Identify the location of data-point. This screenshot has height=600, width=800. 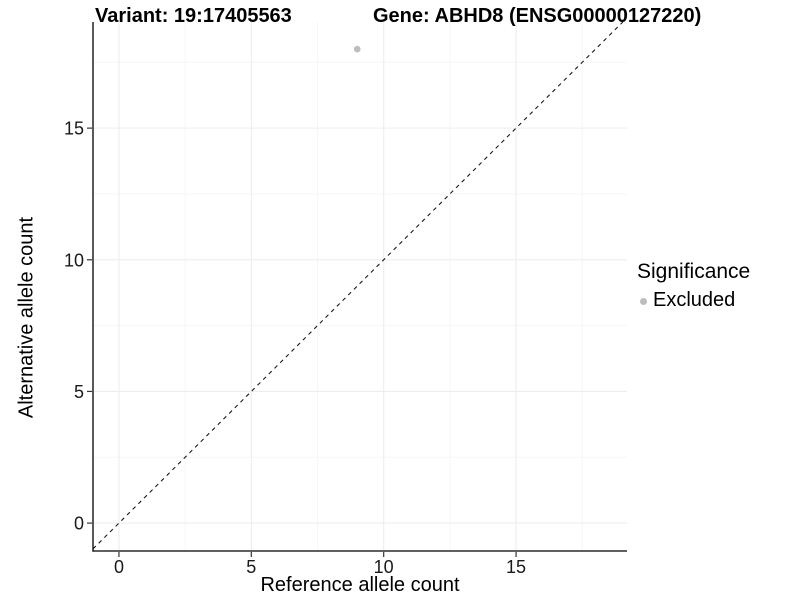
(357, 49).